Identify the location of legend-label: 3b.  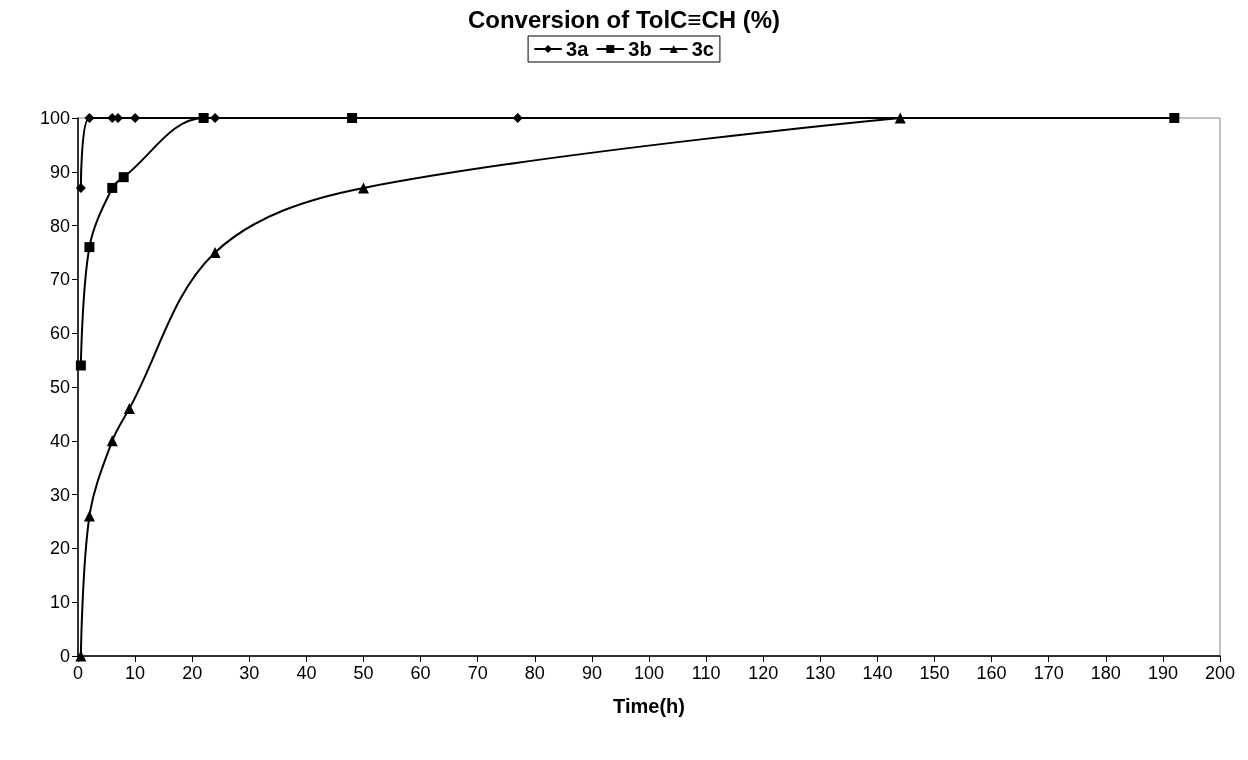
(640, 49).